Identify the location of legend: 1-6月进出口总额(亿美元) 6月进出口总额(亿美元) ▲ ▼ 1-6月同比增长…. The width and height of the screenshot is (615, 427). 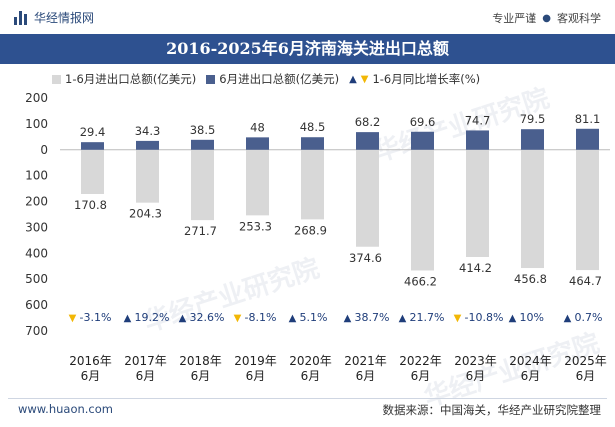
(266, 79).